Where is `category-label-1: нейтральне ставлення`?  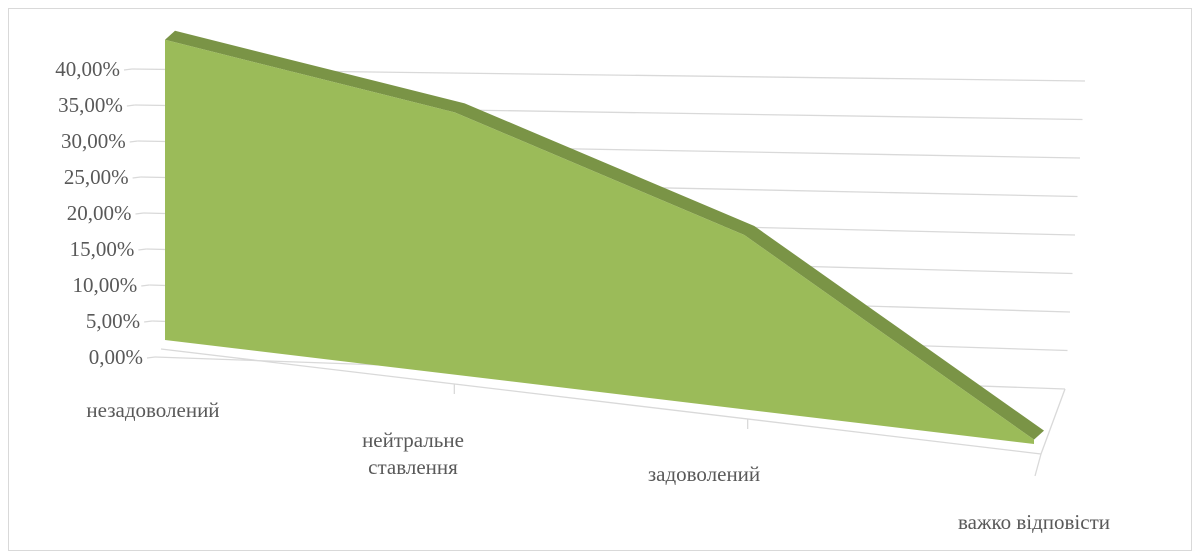
category-label-1: нейтральне ставлення is located at coordinates (413, 453).